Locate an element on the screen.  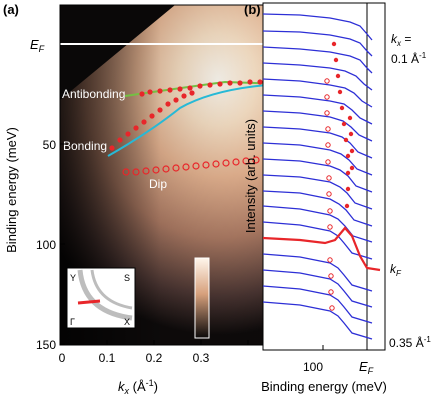
panel-a-ylabel: Binding energy (meV) is located at coordinates (11, 190).